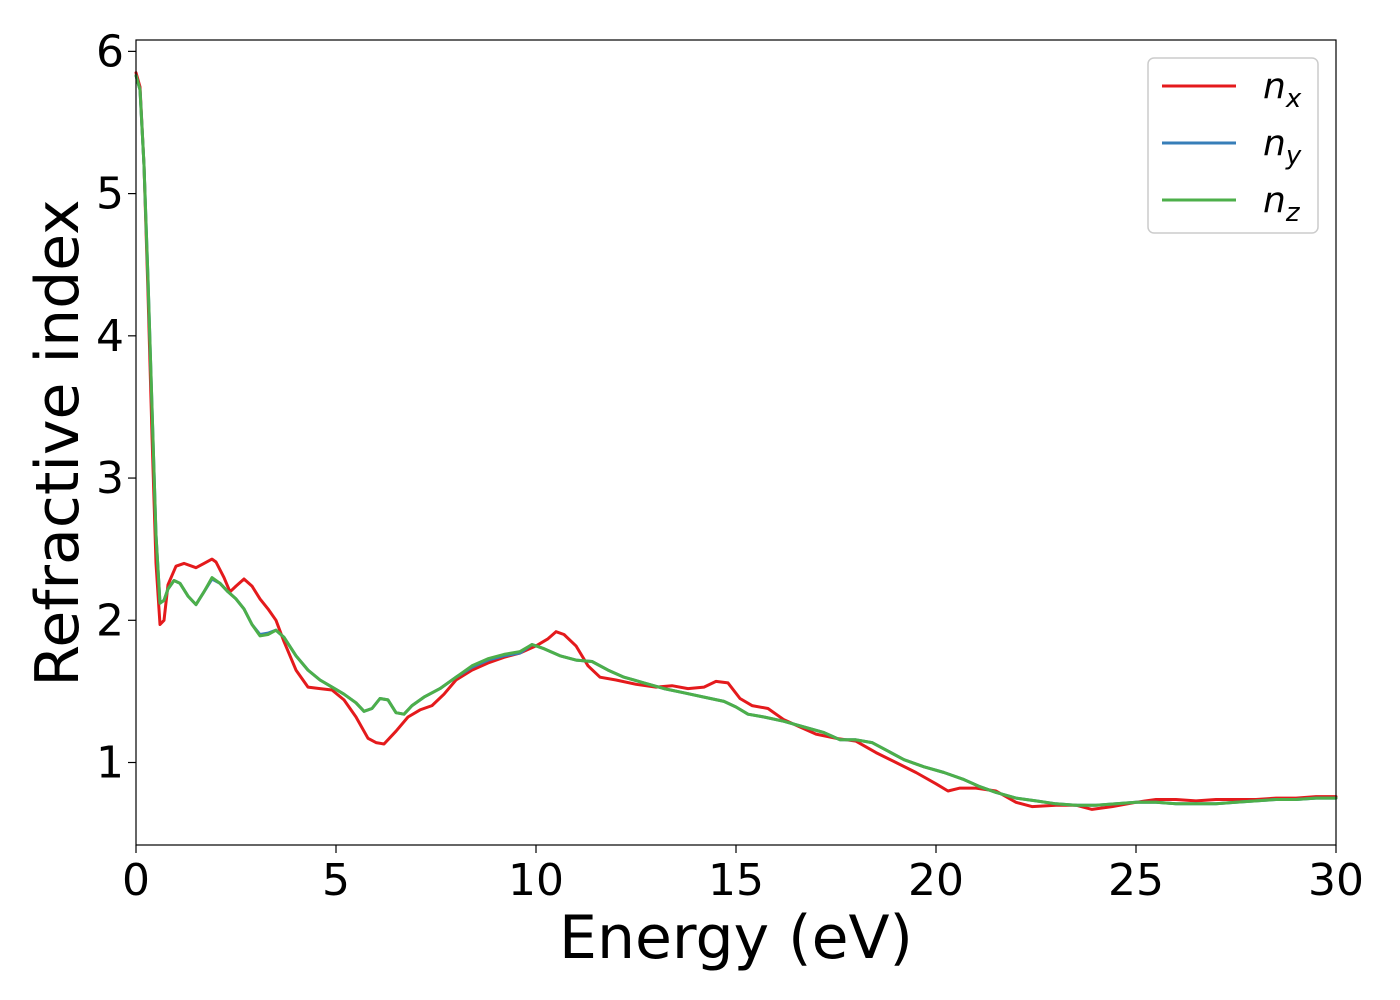  I want to click on legend-label-nz: nz, so click(1282, 204).